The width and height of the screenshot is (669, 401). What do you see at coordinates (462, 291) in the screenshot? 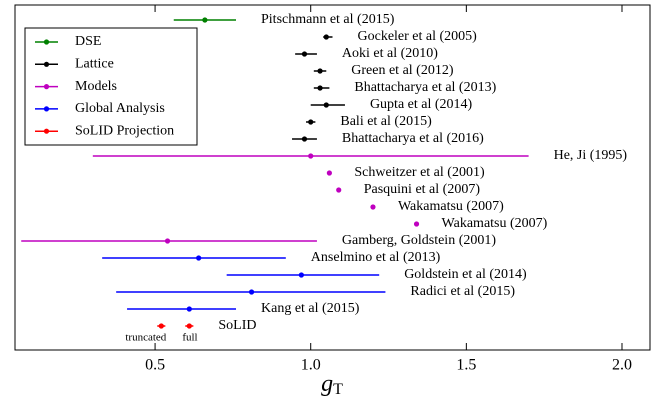
I see `point-label: Radici et al (2015)` at bounding box center [462, 291].